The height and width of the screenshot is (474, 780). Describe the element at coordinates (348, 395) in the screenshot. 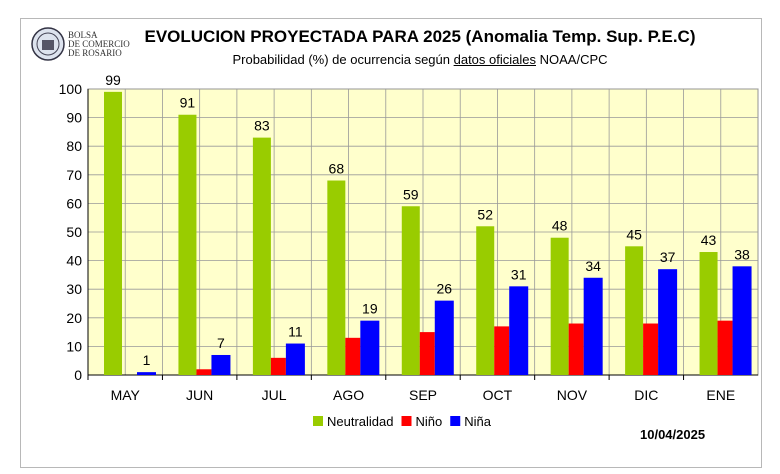

I see `x-tick-label: AGO` at that location.